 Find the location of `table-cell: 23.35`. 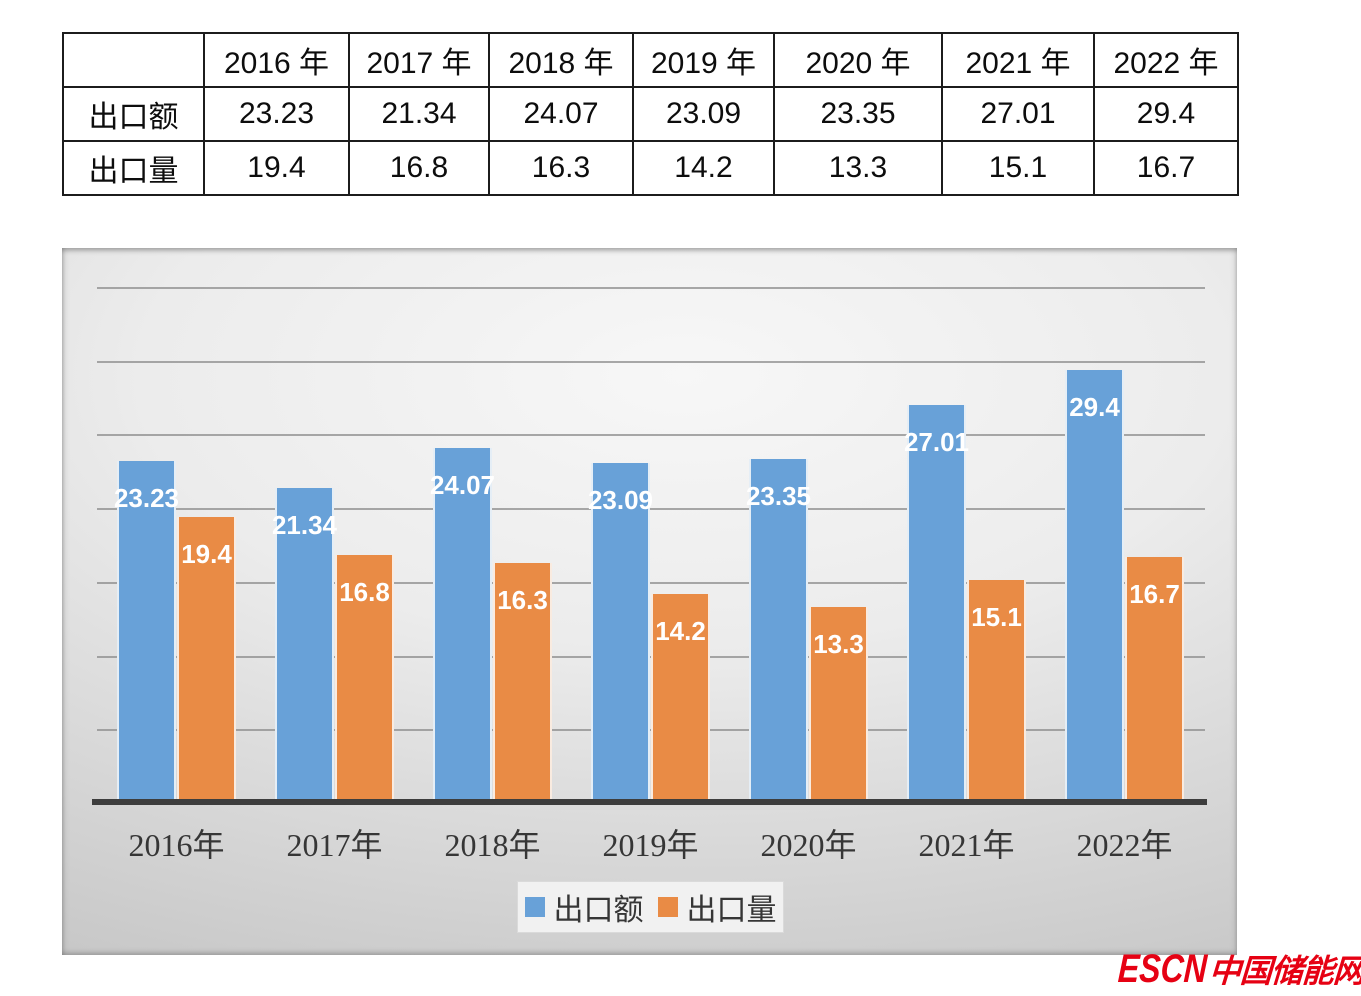

table-cell: 23.35 is located at coordinates (858, 114).